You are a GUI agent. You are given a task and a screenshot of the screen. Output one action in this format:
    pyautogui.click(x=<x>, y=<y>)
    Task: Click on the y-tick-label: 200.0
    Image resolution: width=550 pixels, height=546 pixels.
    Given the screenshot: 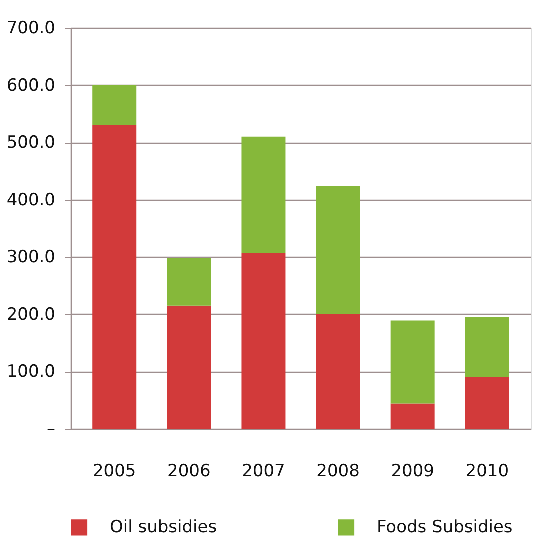 What is the action you would take?
    pyautogui.click(x=31, y=314)
    